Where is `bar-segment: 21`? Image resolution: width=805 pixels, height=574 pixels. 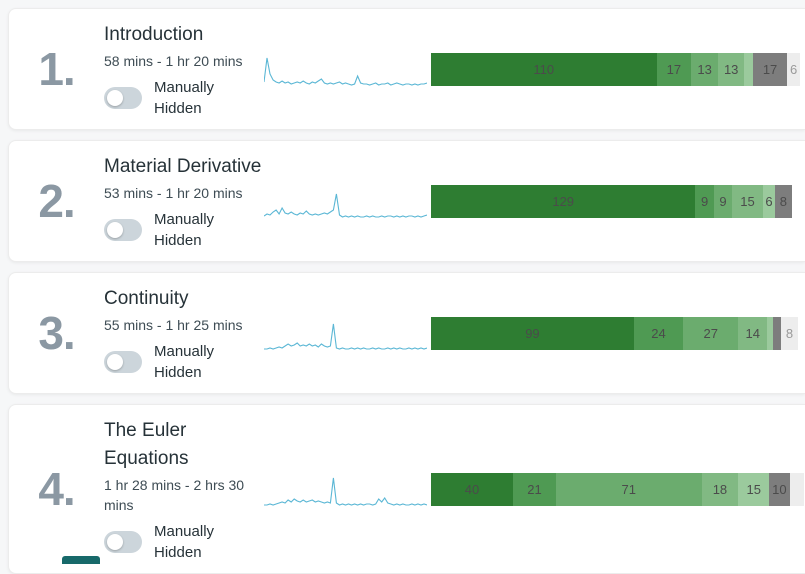
bar-segment: 21 is located at coordinates (534, 489).